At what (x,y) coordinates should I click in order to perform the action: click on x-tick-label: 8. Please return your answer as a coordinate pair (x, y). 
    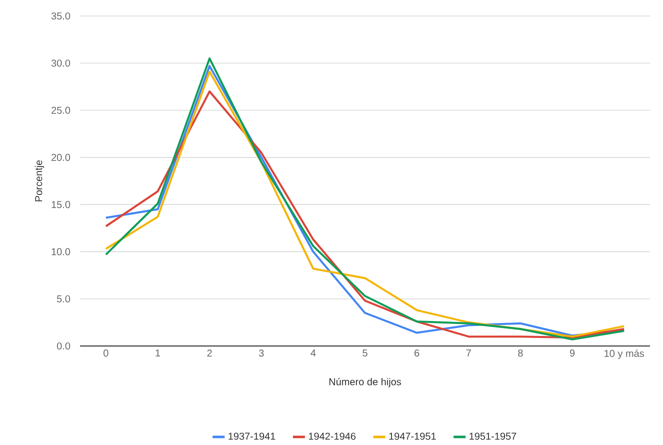
    Looking at the image, I should click on (520, 353).